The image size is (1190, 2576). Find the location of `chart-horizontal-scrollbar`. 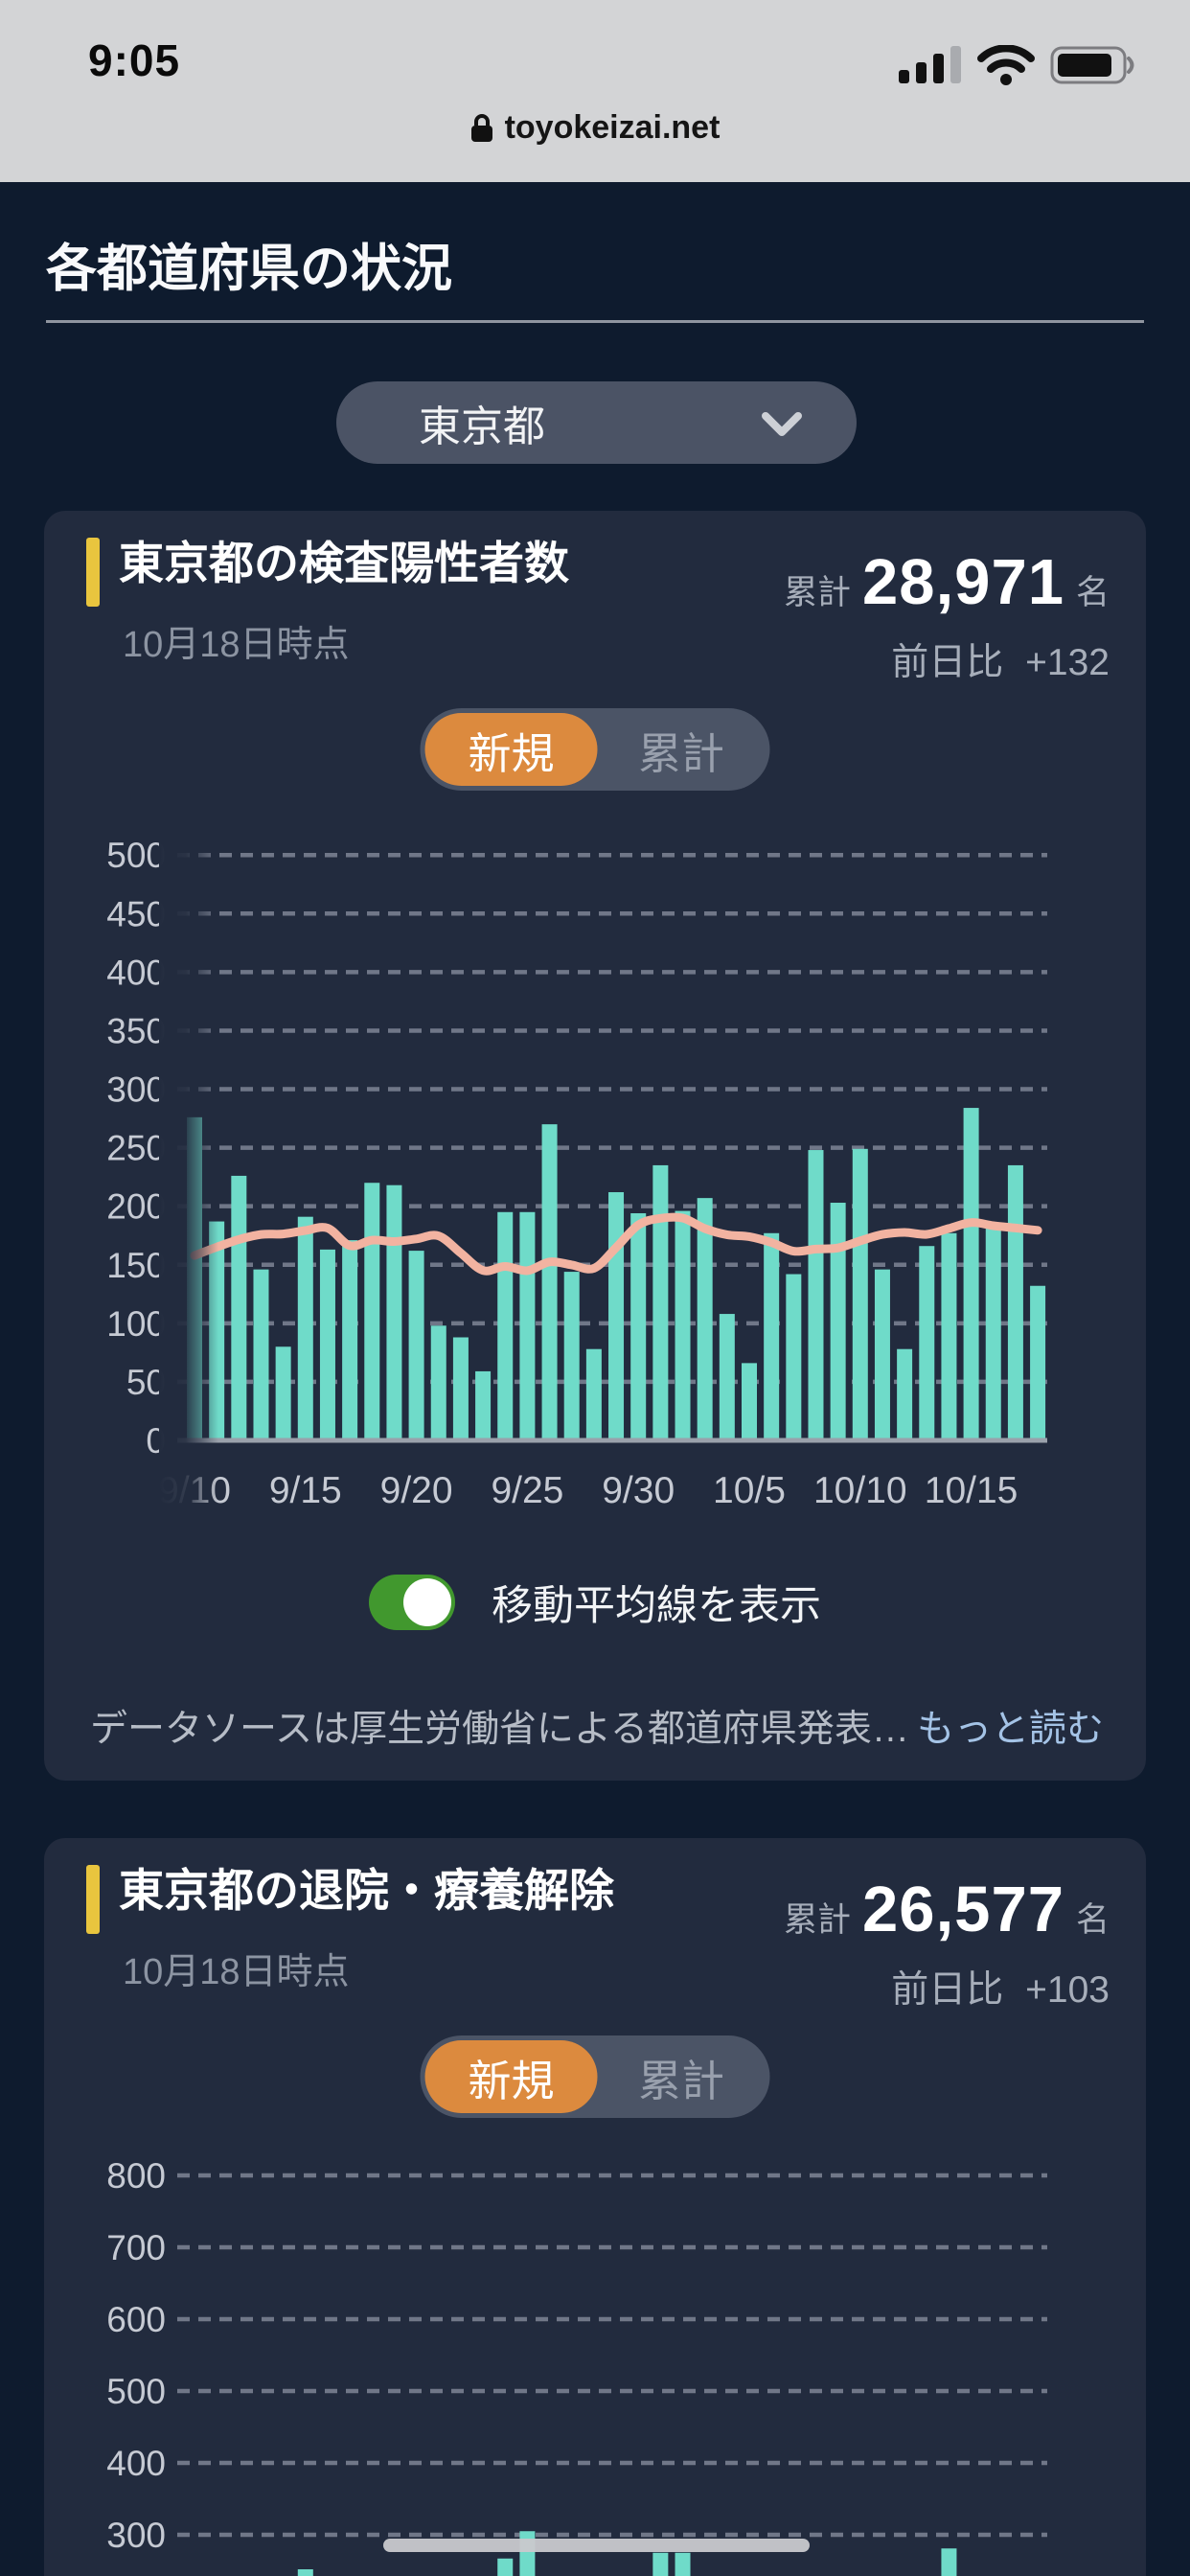

chart-horizontal-scrollbar is located at coordinates (596, 2545).